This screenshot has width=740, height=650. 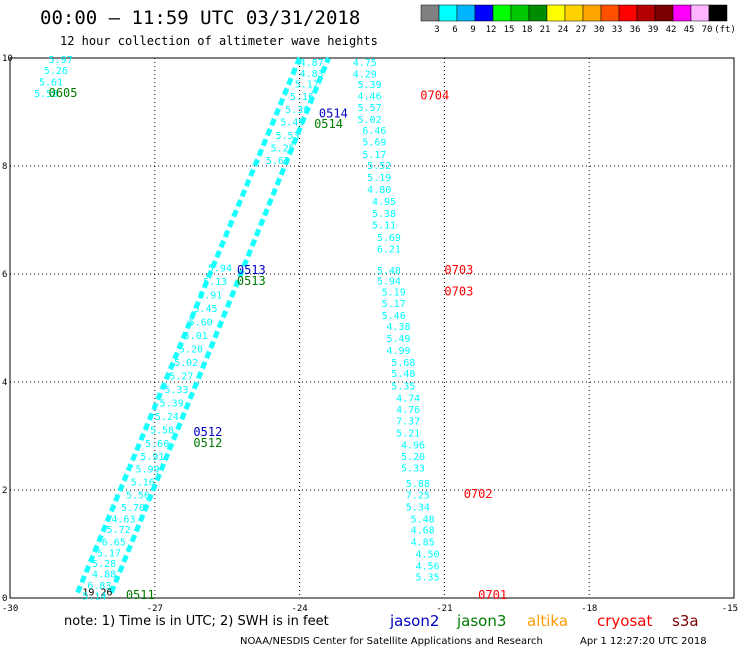 What do you see at coordinates (423, 519) in the screenshot?
I see `wave-height-value: 5.48` at bounding box center [423, 519].